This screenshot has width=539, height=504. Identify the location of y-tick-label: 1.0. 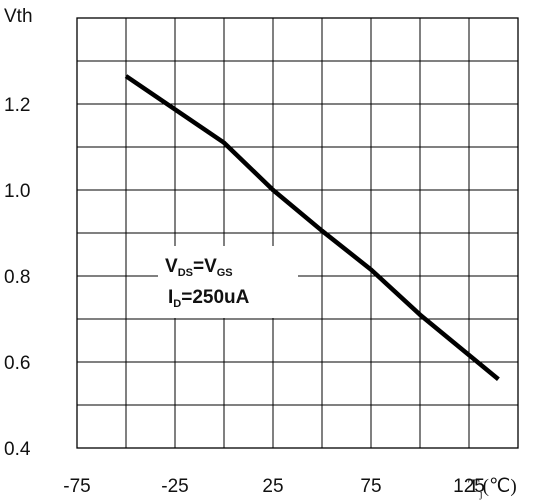
(17, 191).